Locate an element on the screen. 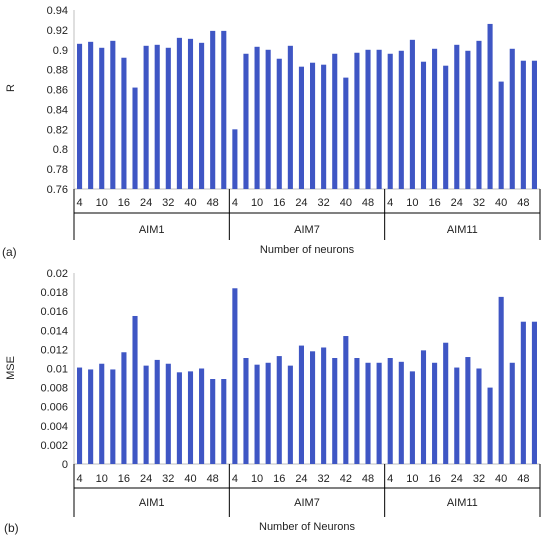 The height and width of the screenshot is (543, 550). y-tick-label: 0.78 is located at coordinates (57, 170).